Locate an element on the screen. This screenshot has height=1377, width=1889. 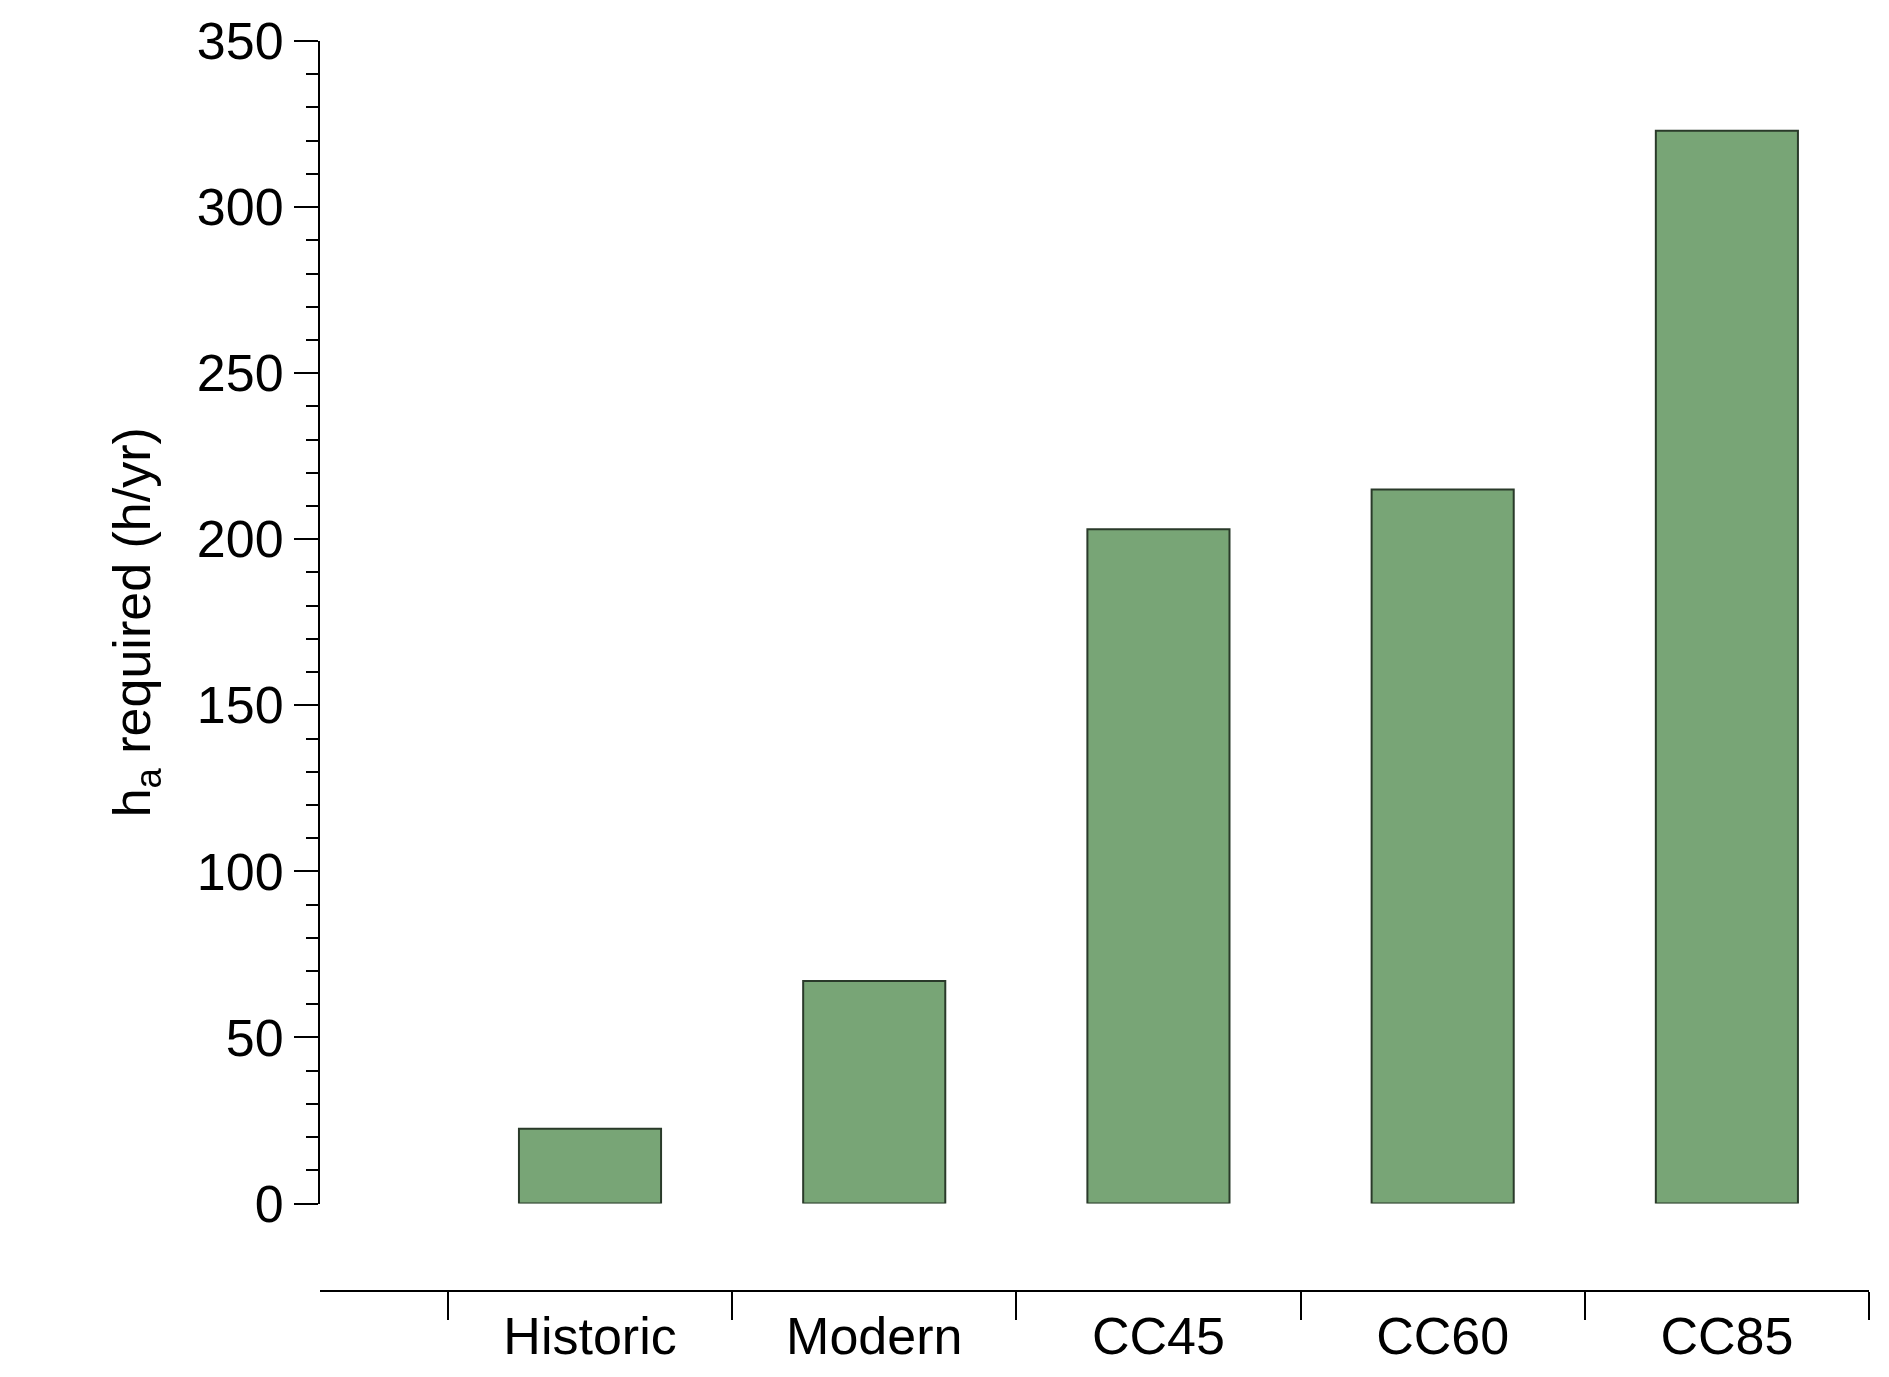
y-tick-label: 50 is located at coordinates (254, 1037).